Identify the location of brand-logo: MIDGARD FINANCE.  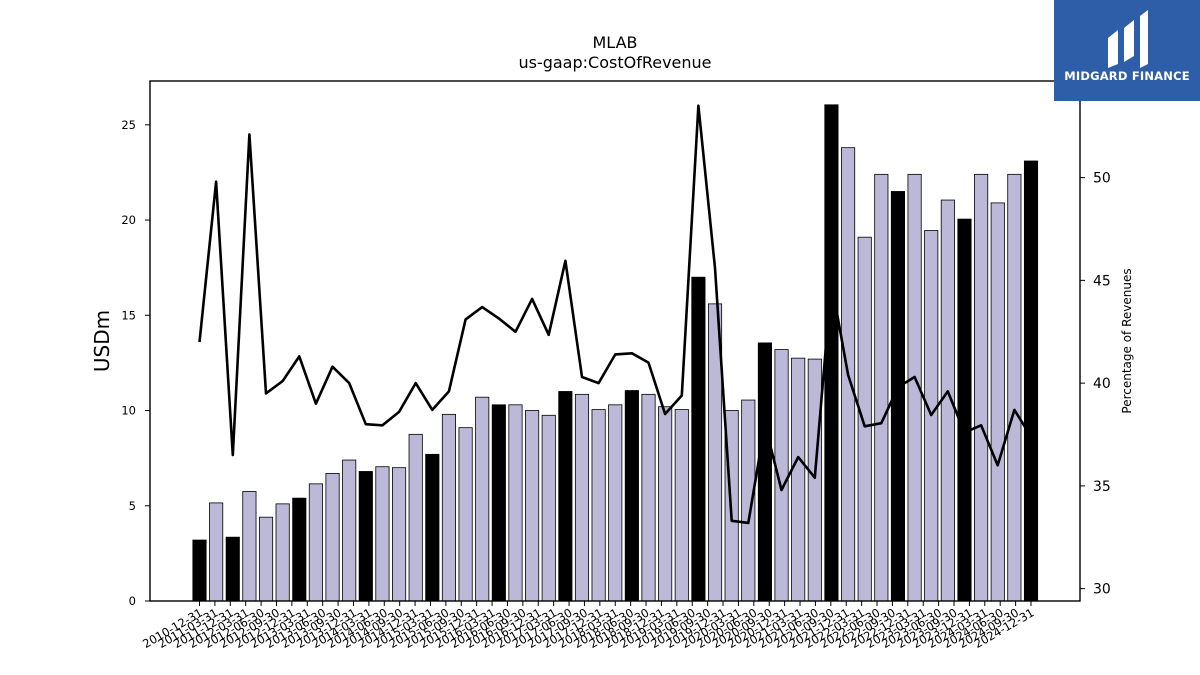
(1127, 50).